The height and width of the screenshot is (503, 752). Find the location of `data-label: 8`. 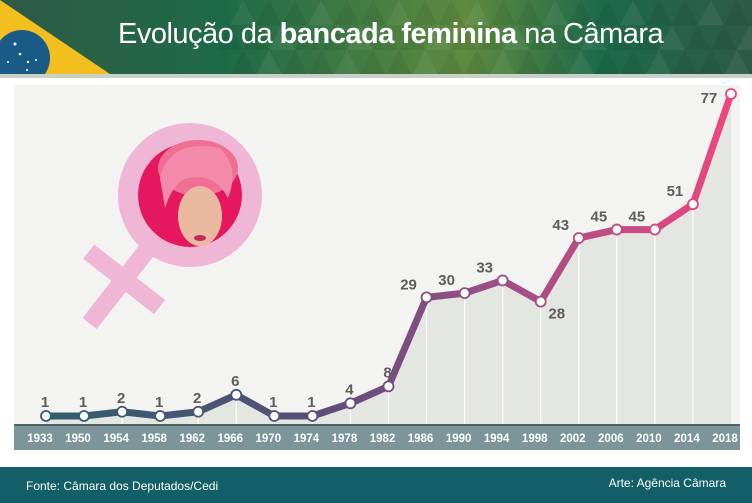

data-label: 8 is located at coordinates (387, 372).